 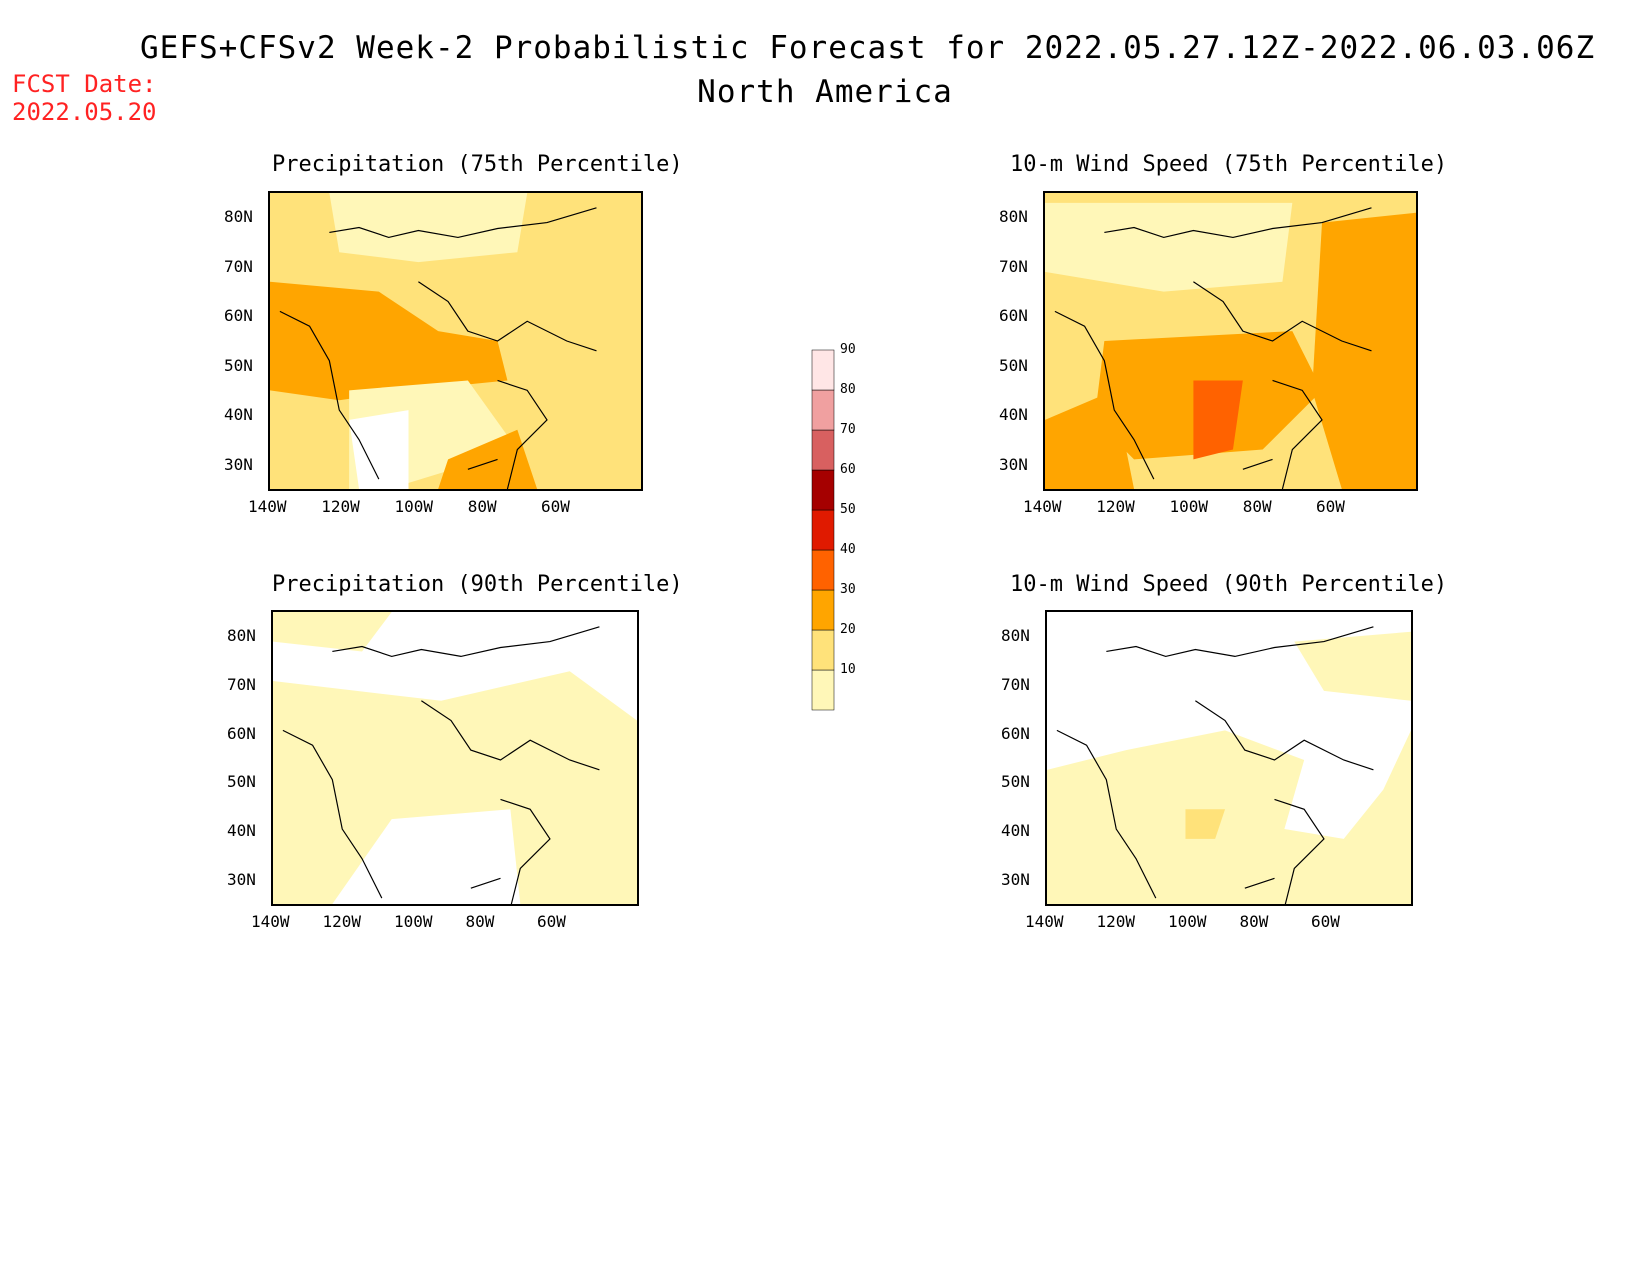 I want to click on colorbar-level-label: 30, so click(x=848, y=589).